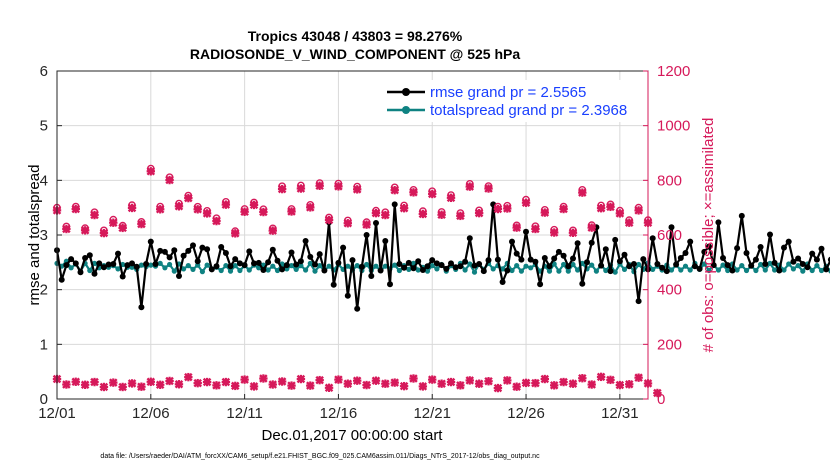 The height and width of the screenshot is (470, 830). What do you see at coordinates (526, 413) in the screenshot?
I see `x-tick-label: 12/26` at bounding box center [526, 413].